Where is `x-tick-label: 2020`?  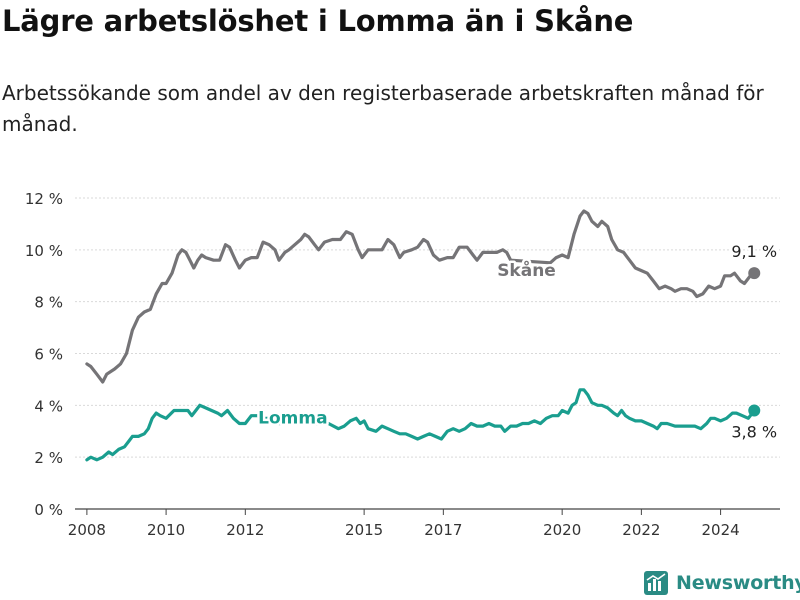 x-tick-label: 2020 is located at coordinates (562, 530).